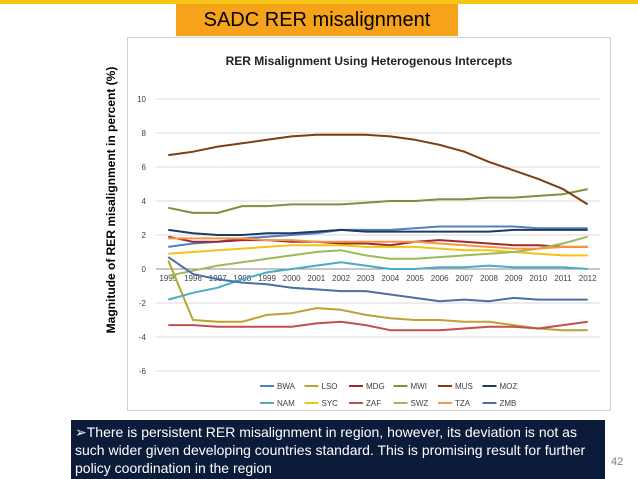  What do you see at coordinates (316, 278) in the screenshot?
I see `x-tick-label: 2001` at bounding box center [316, 278].